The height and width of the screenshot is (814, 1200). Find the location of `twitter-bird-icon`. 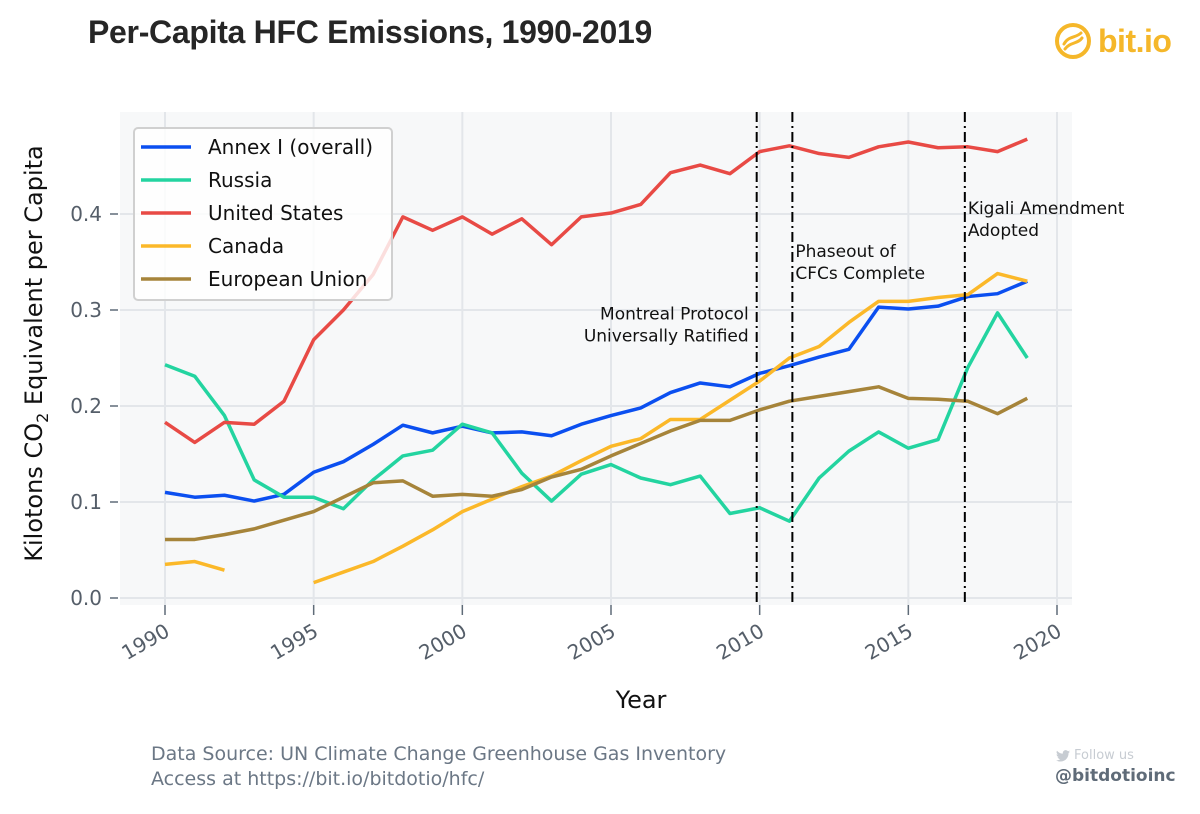

twitter-bird-icon is located at coordinates (1063, 755).